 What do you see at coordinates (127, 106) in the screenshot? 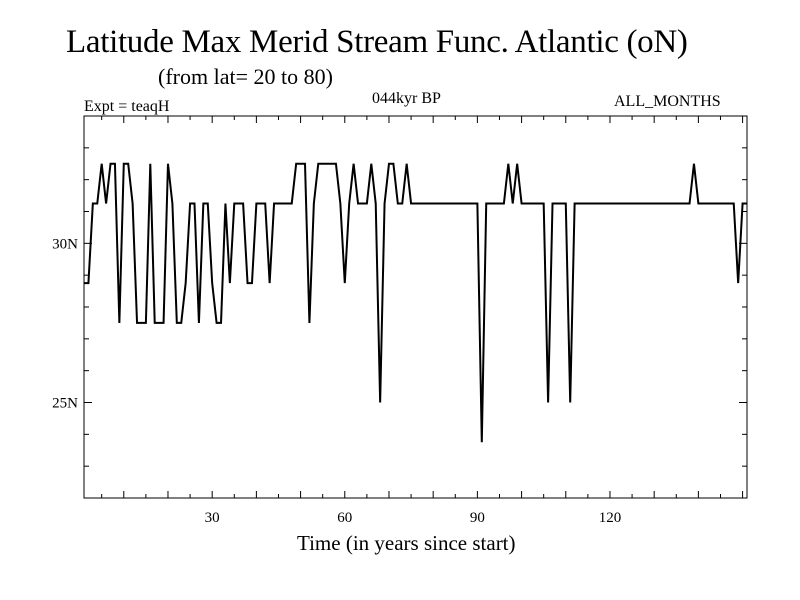
I see `experiment-label: Expt = teaqH` at bounding box center [127, 106].